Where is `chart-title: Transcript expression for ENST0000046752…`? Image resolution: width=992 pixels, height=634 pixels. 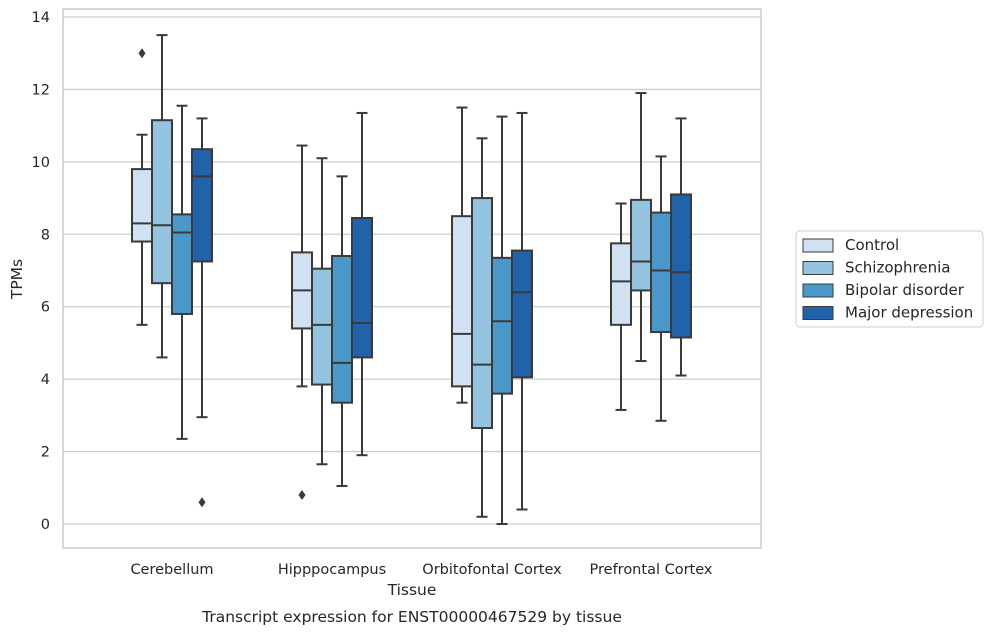 chart-title: Transcript expression for ENST0000046752… is located at coordinates (411, 617).